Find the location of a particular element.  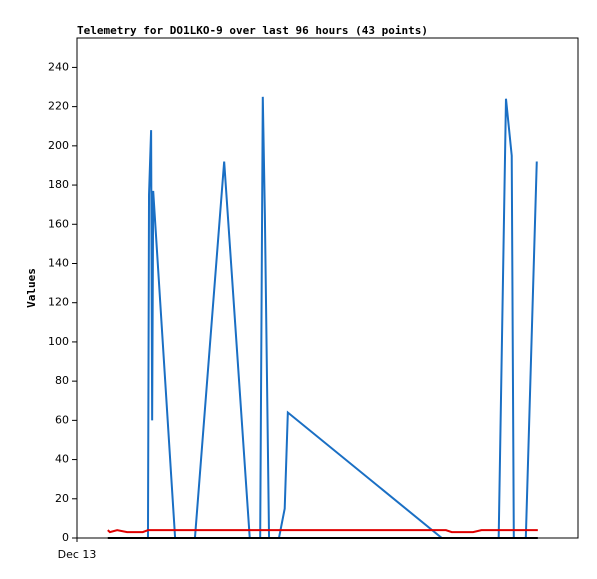

y-tick-label: 120 is located at coordinates (58, 302).